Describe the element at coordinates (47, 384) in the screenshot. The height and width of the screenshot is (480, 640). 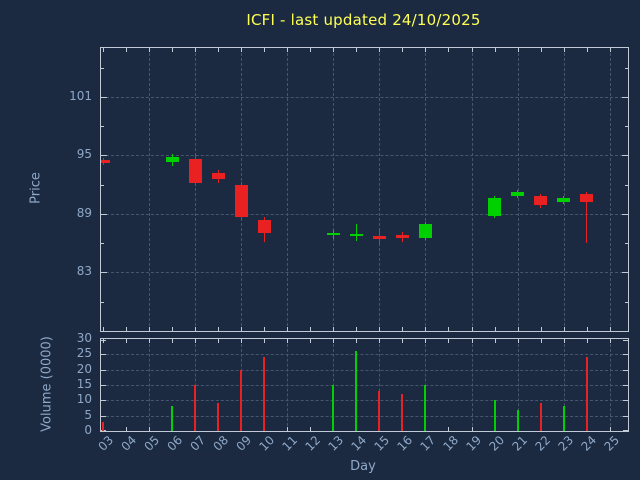
I see `volume-axis-label: Volume (0000)` at that location.